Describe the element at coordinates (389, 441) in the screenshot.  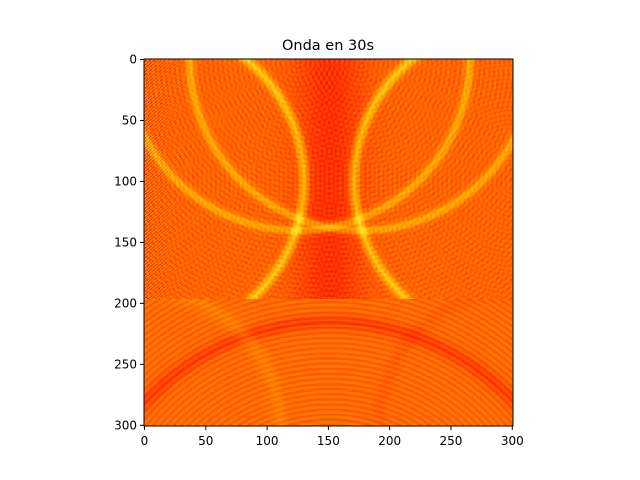
I see `x-tick-label: 200` at that location.